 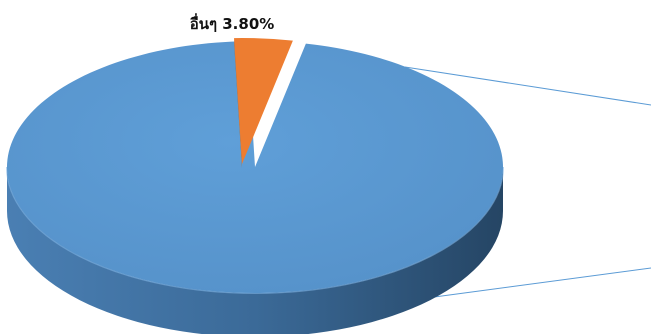 What do you see at coordinates (232, 23) in the screenshot?
I see `slice-label-other: อื่นๆ 3.80%` at bounding box center [232, 23].